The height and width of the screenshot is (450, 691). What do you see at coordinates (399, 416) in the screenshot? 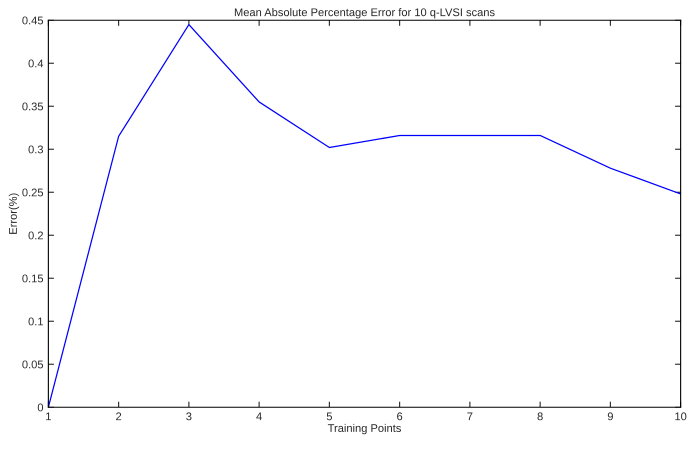
I see `x-tick-label: 6` at bounding box center [399, 416].